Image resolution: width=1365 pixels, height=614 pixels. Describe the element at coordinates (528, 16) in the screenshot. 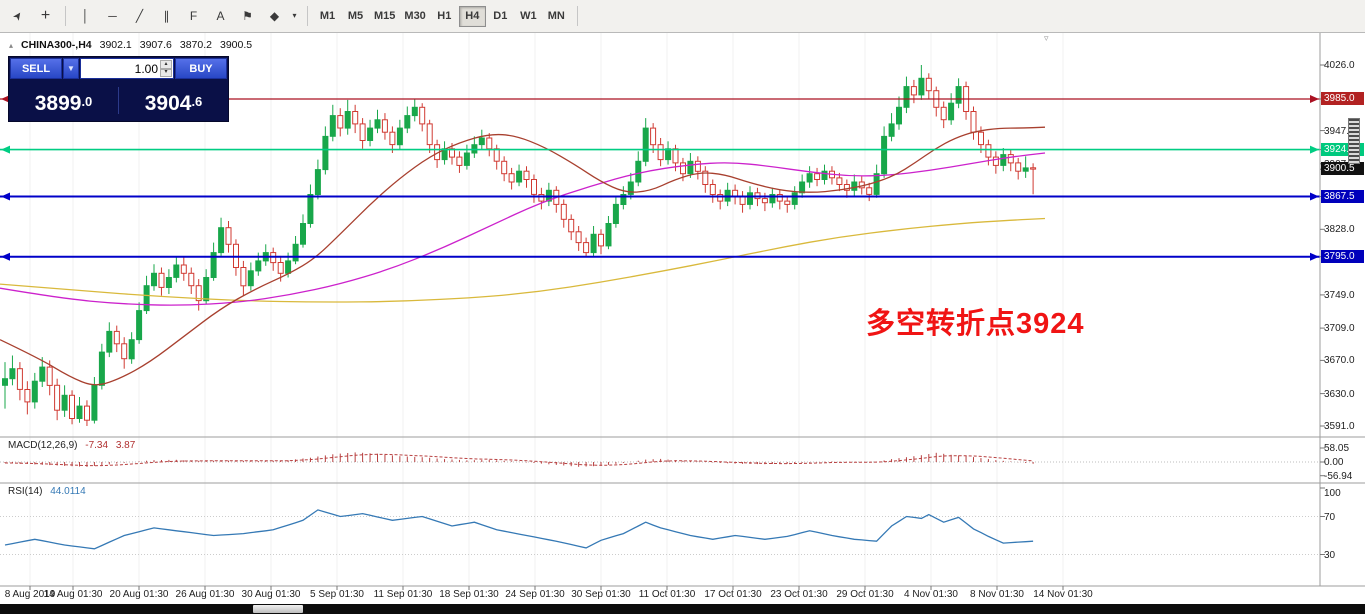

I see `timeframe-w1: W1` at that location.